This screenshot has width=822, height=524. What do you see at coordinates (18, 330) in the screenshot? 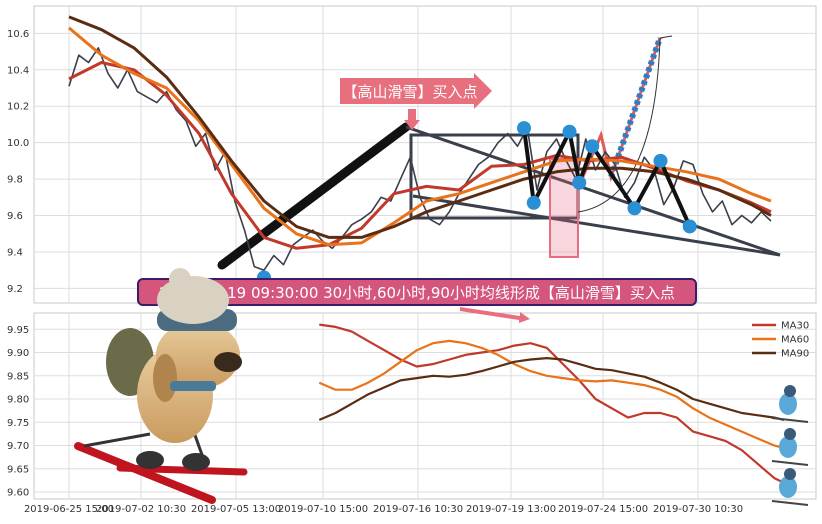
I see `bottom-y-tick-label: 9.95` at bounding box center [18, 330].